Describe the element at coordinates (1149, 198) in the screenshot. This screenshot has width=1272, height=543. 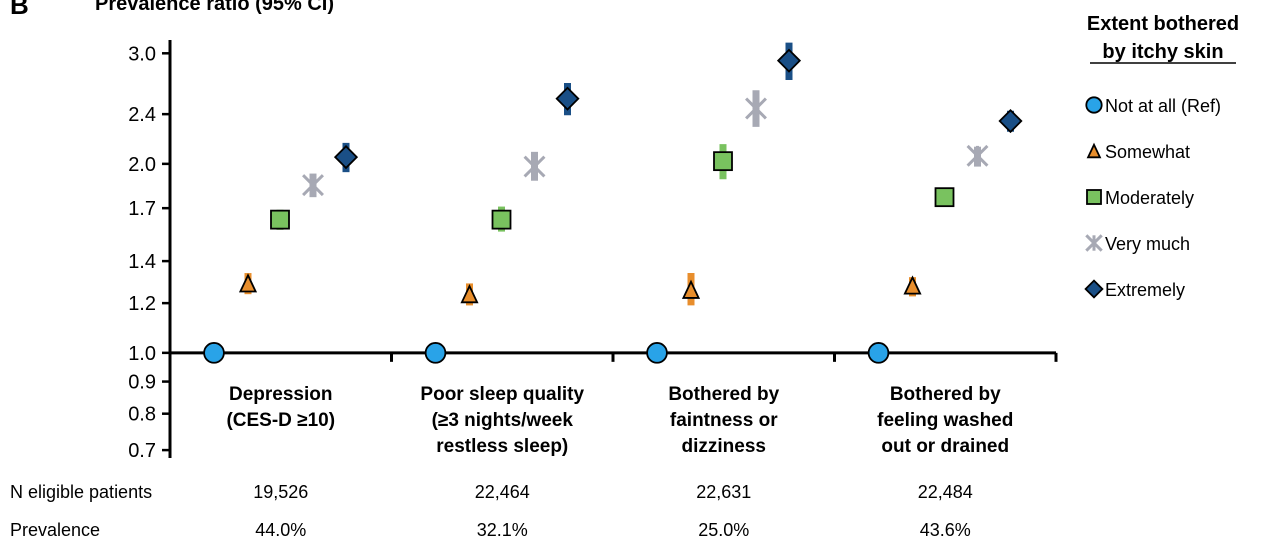
I see `legend-label: Moderately` at that location.